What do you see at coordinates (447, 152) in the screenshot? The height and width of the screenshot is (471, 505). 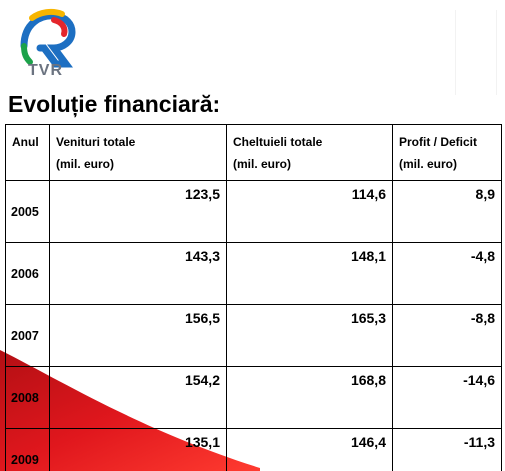 I see `header-profit: Profit / Deficit (mil. euro)` at bounding box center [447, 152].